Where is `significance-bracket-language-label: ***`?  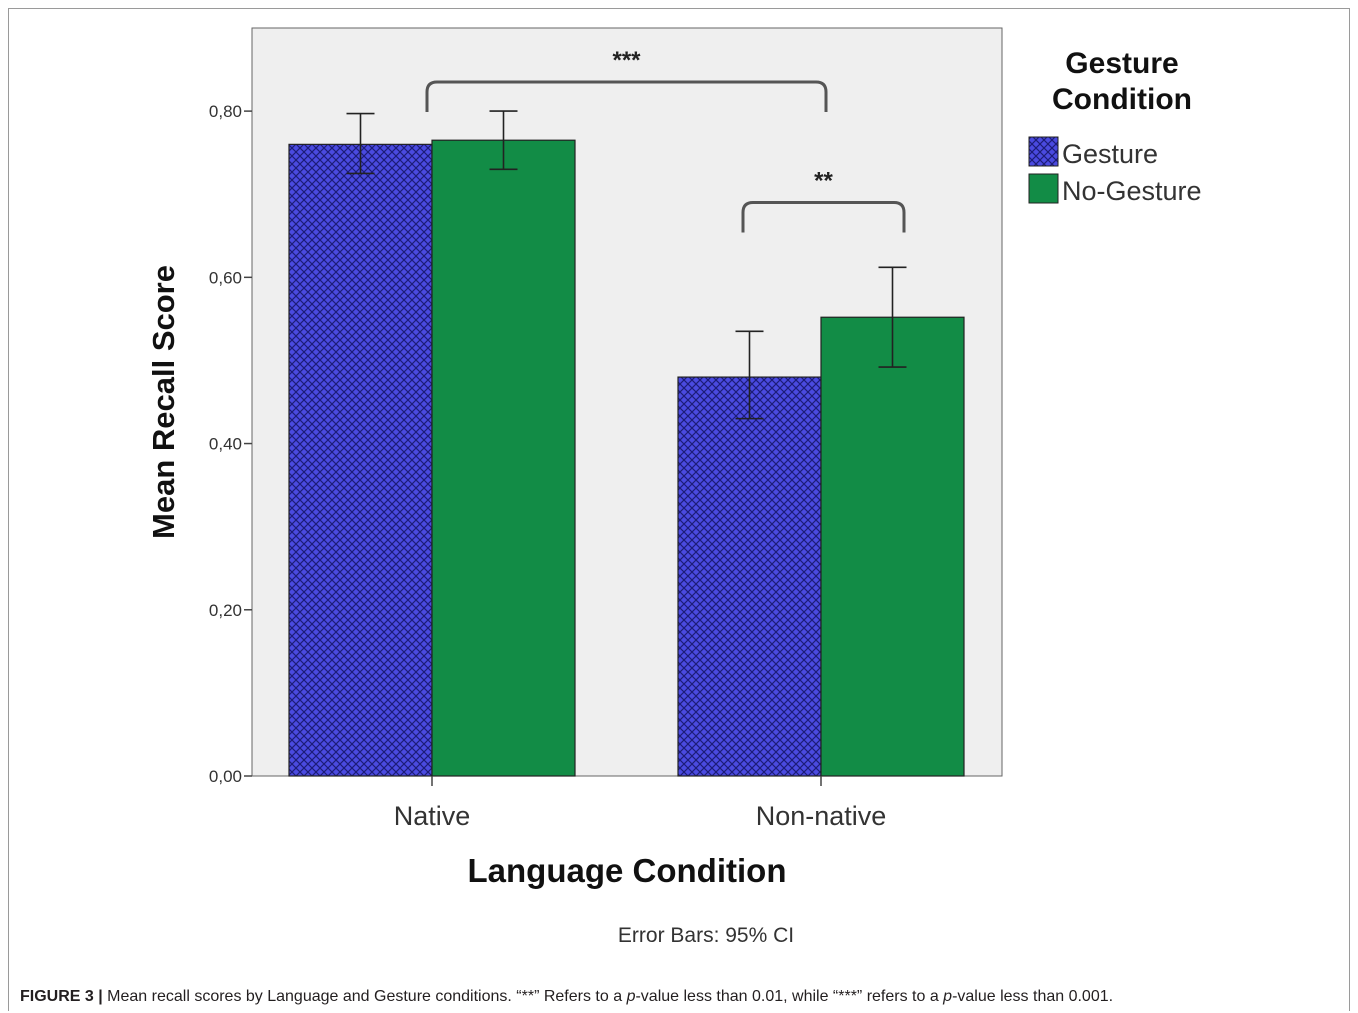
significance-bracket-language-label: *** is located at coordinates (626, 60).